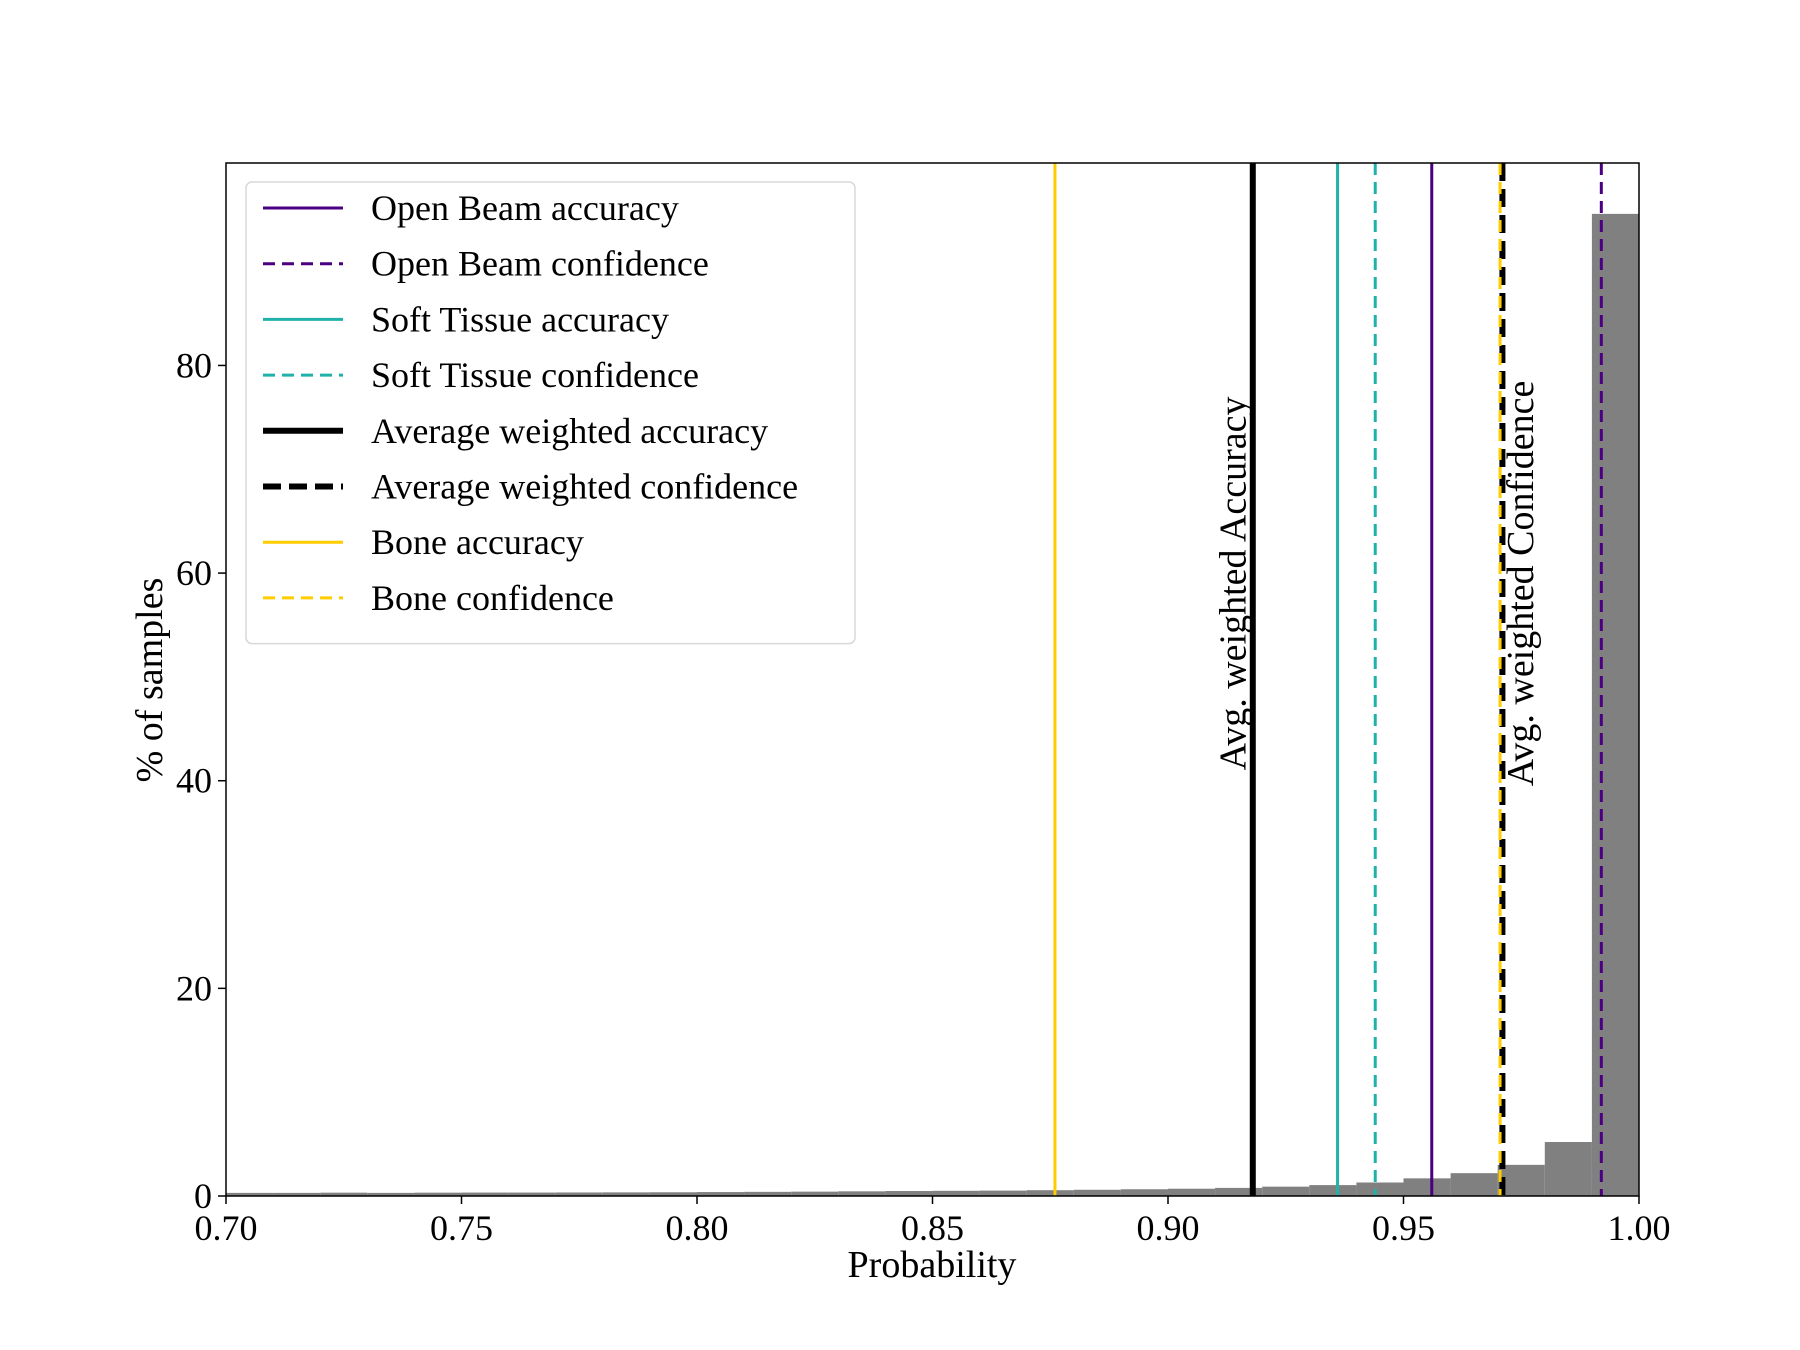 The height and width of the screenshot is (1350, 1800). What do you see at coordinates (194, 573) in the screenshot?
I see `y-tick-label: 60` at bounding box center [194, 573].